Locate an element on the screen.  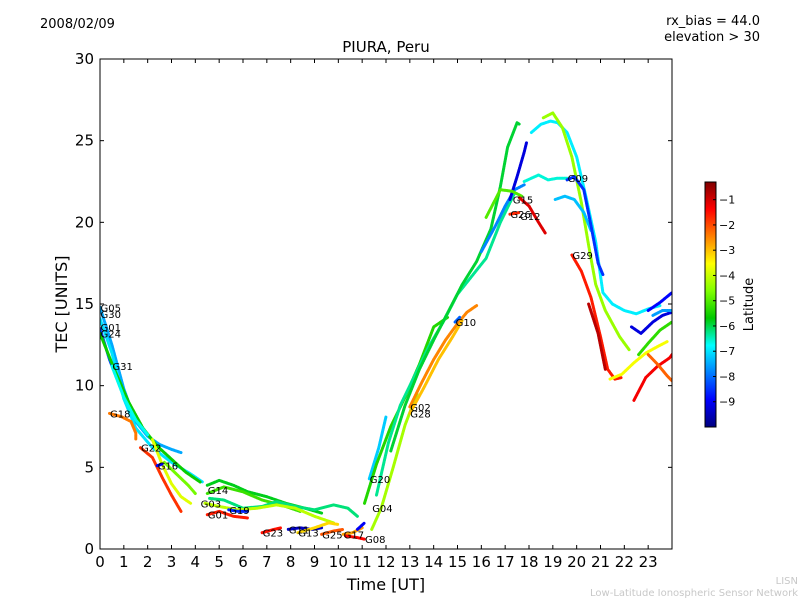
satellite-label-g03: G03 is located at coordinates (211, 504).